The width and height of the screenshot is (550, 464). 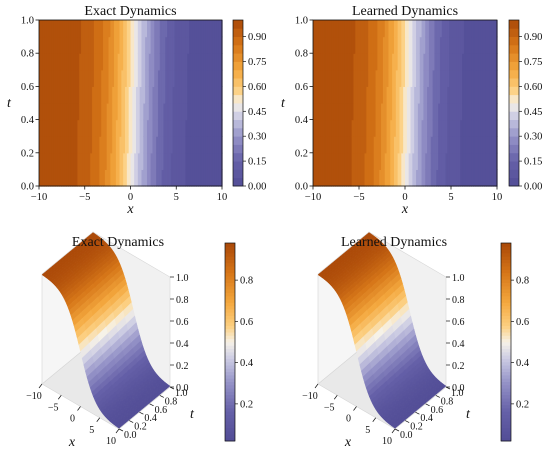 What do you see at coordinates (257, 162) in the screenshot?
I see `colorbar-tick-label: 0.15` at bounding box center [257, 162].